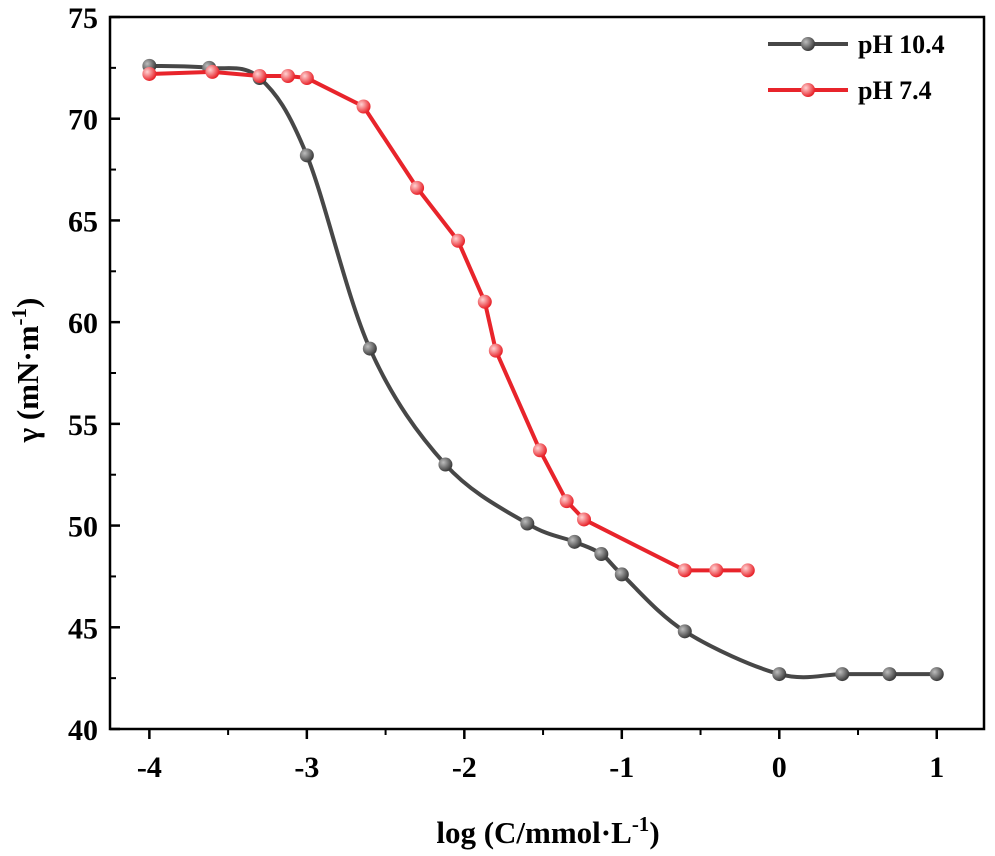 This screenshot has height=856, width=995. I want to click on y-tick-label: 70, so click(83, 120).